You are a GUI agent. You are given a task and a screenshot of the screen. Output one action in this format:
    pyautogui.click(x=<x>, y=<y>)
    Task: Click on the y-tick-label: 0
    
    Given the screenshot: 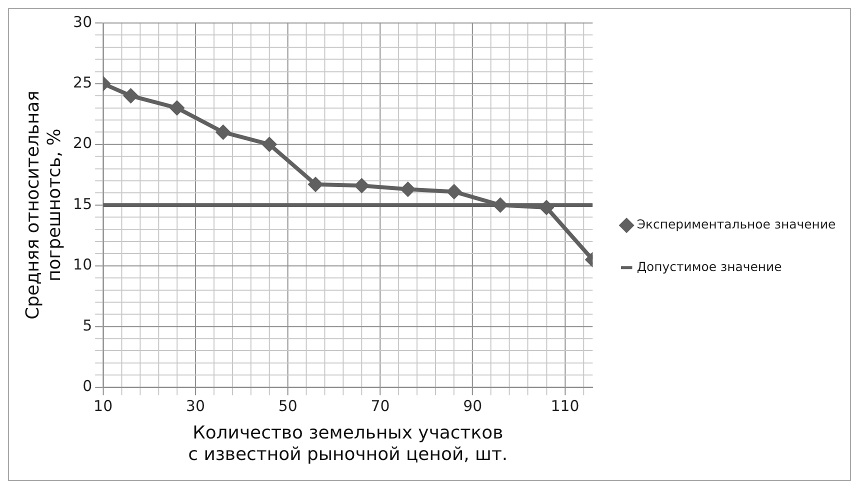 What is the action you would take?
    pyautogui.click(x=87, y=386)
    